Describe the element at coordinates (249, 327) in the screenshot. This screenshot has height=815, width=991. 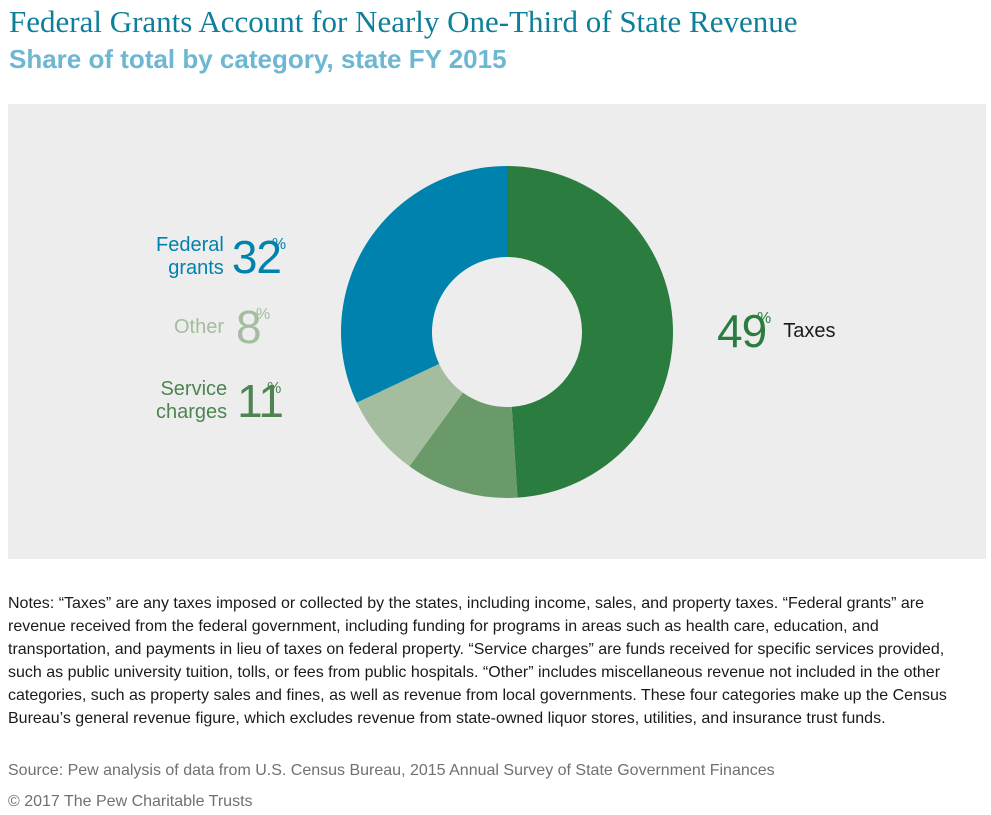
I see `label-other-value: 8` at that location.